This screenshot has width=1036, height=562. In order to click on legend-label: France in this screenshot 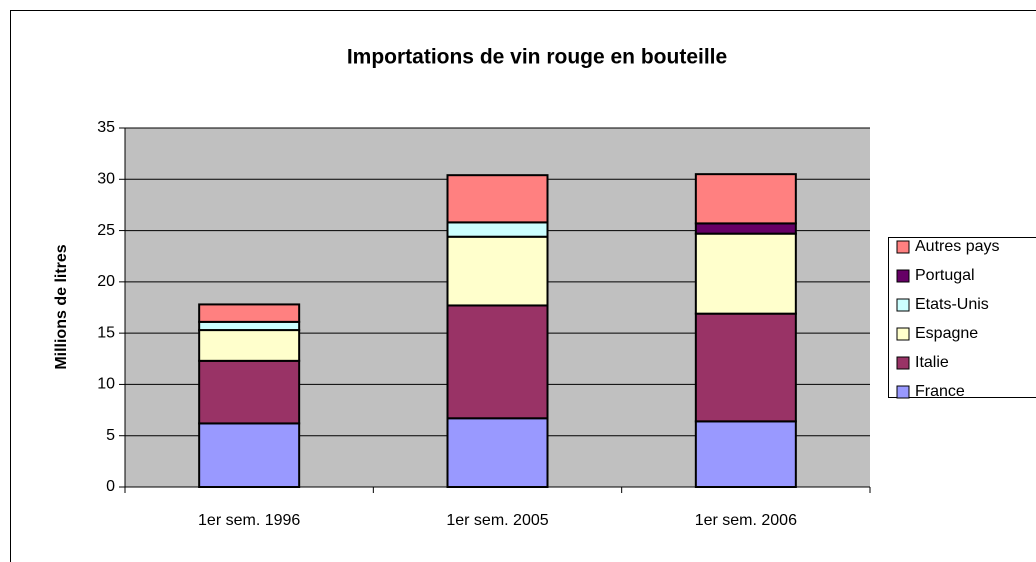, I will do `click(940, 391)`.